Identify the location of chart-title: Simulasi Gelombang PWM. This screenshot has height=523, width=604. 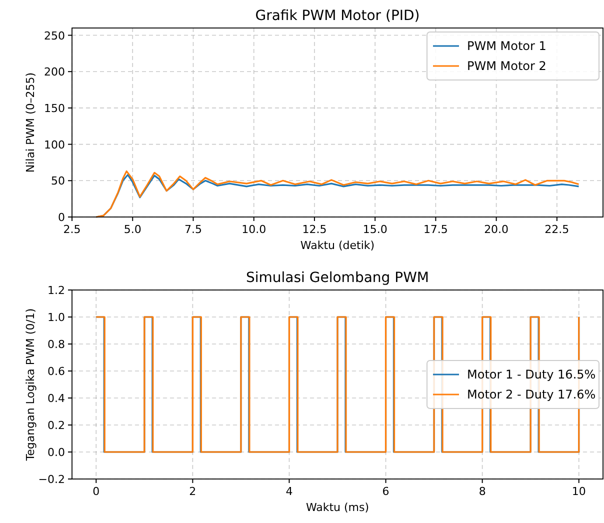
(337, 278).